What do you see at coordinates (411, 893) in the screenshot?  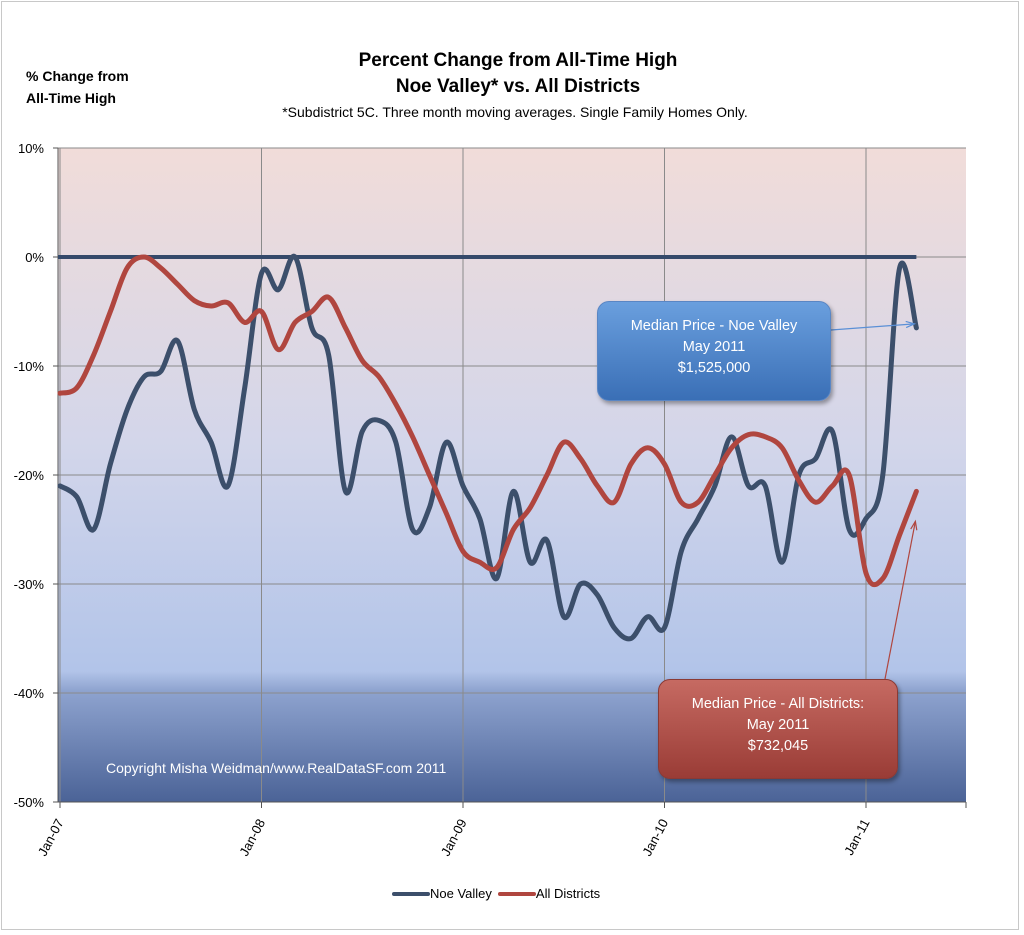 I see `legend-swatch-noe-valley` at bounding box center [411, 893].